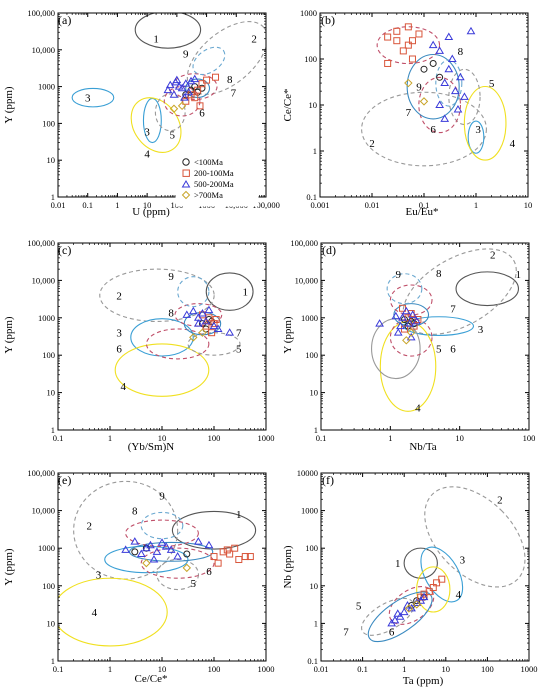 The image size is (550, 692). What do you see at coordinates (9, 567) in the screenshot?
I see `y-axis-label-e: Y (ppm)` at bounding box center [9, 567].